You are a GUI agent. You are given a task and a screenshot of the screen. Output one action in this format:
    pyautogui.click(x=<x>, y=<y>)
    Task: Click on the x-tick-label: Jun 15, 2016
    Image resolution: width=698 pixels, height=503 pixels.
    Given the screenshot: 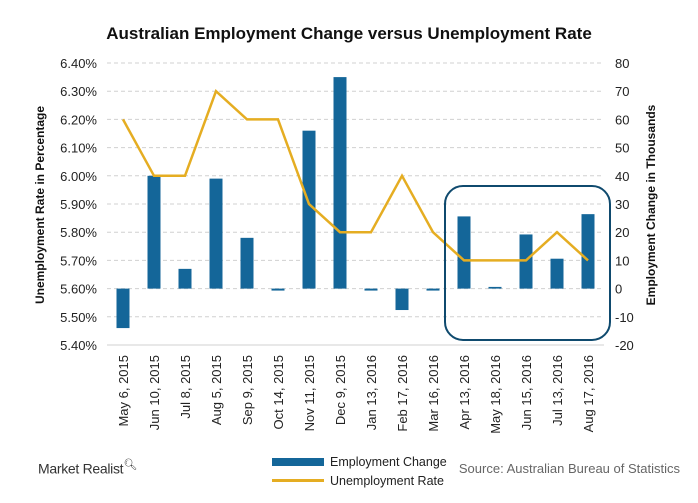 What is the action you would take?
    pyautogui.click(x=526, y=392)
    